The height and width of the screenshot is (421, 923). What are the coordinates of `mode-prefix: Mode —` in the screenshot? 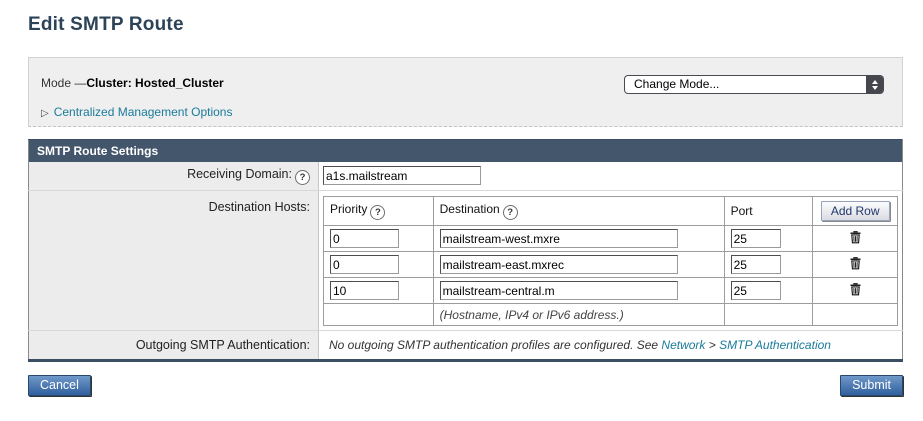 It's located at (64, 83).